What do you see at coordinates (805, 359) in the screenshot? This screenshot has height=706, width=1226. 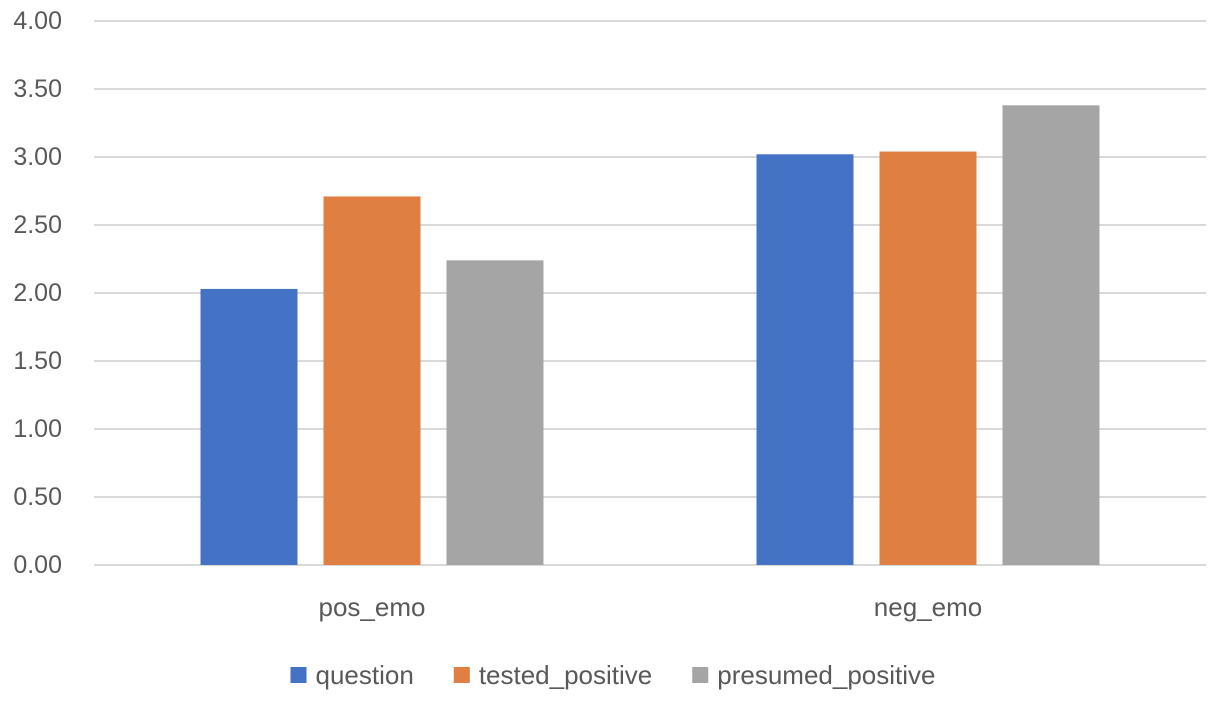 I see `bar-question-neg_emo` at bounding box center [805, 359].